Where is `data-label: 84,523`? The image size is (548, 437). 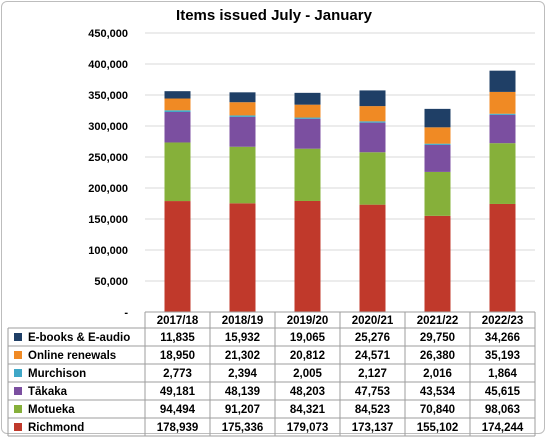
data-label: 84,523 is located at coordinates (372, 410).